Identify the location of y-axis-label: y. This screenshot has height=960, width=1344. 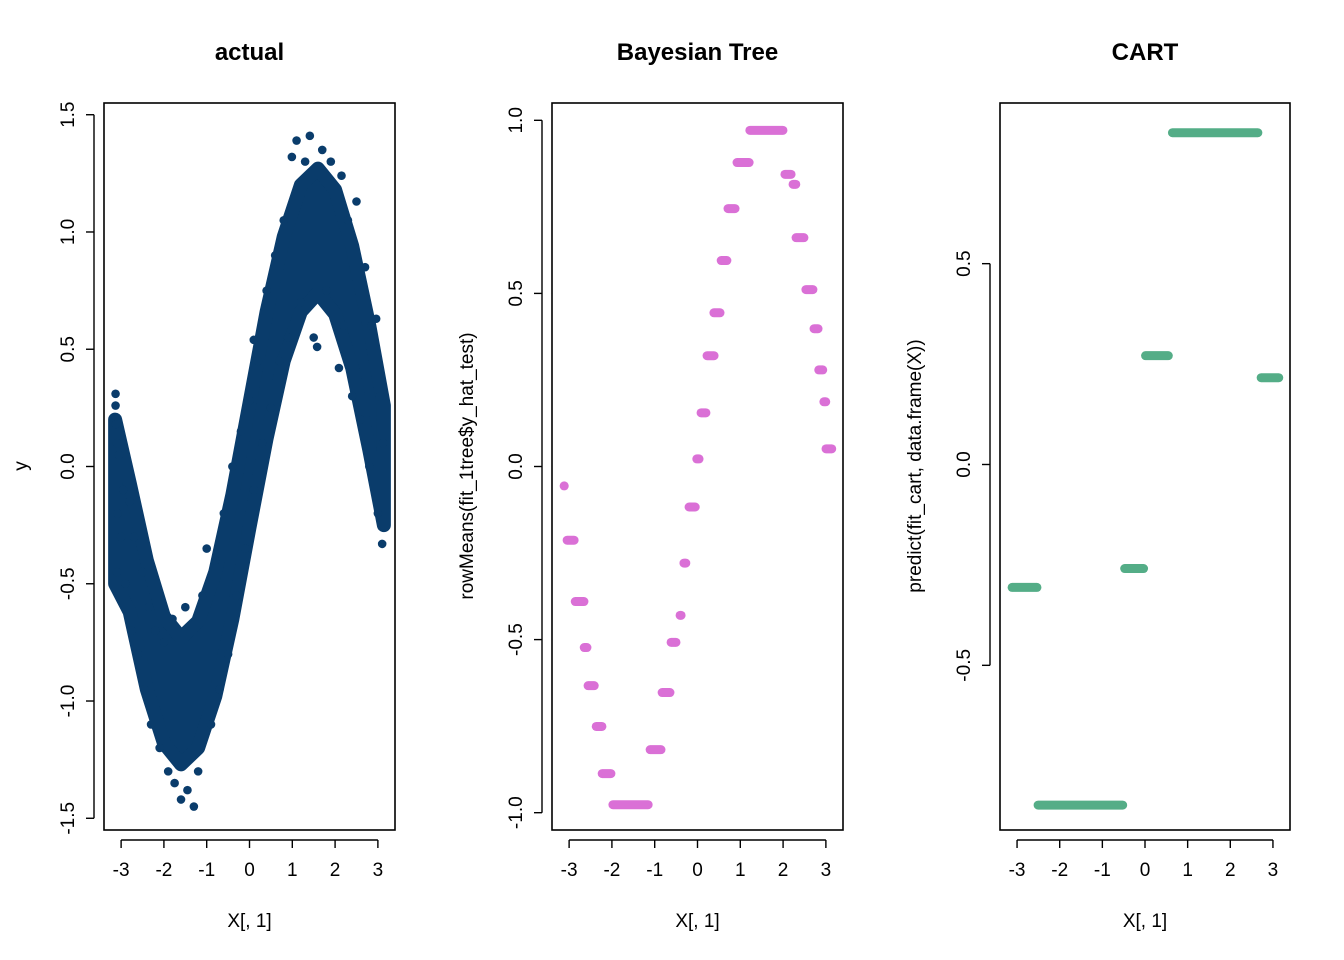
(21, 466).